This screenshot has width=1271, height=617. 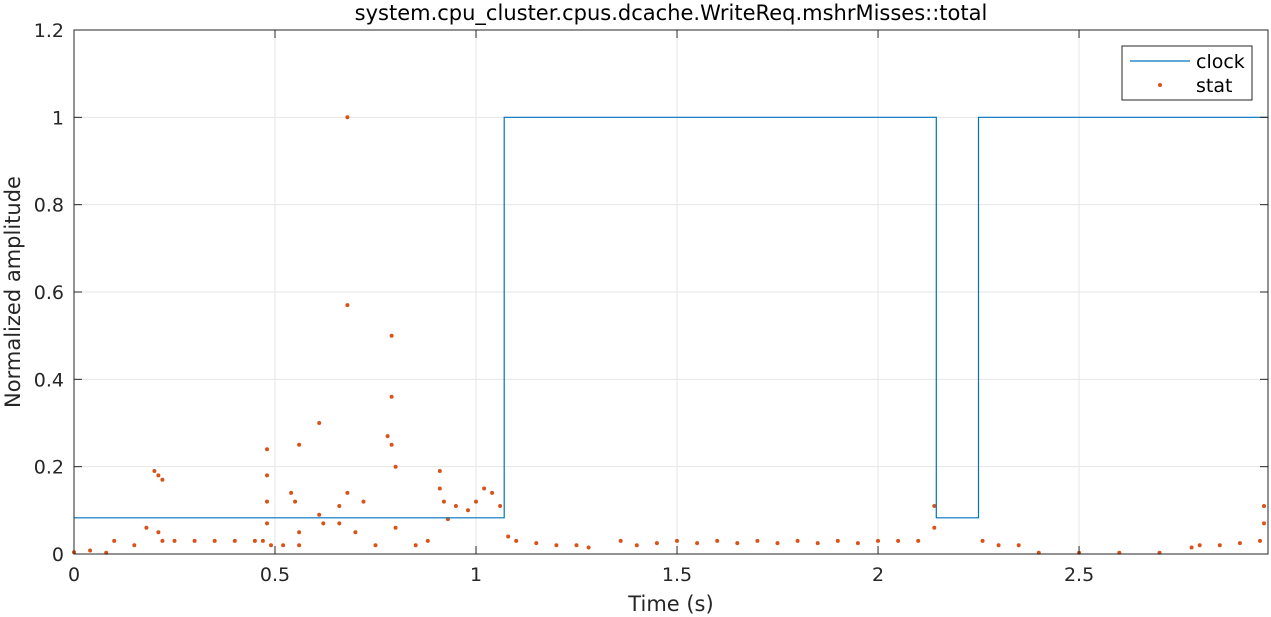 What do you see at coordinates (1079, 575) in the screenshot?
I see `x-tick-label: 2.5` at bounding box center [1079, 575].